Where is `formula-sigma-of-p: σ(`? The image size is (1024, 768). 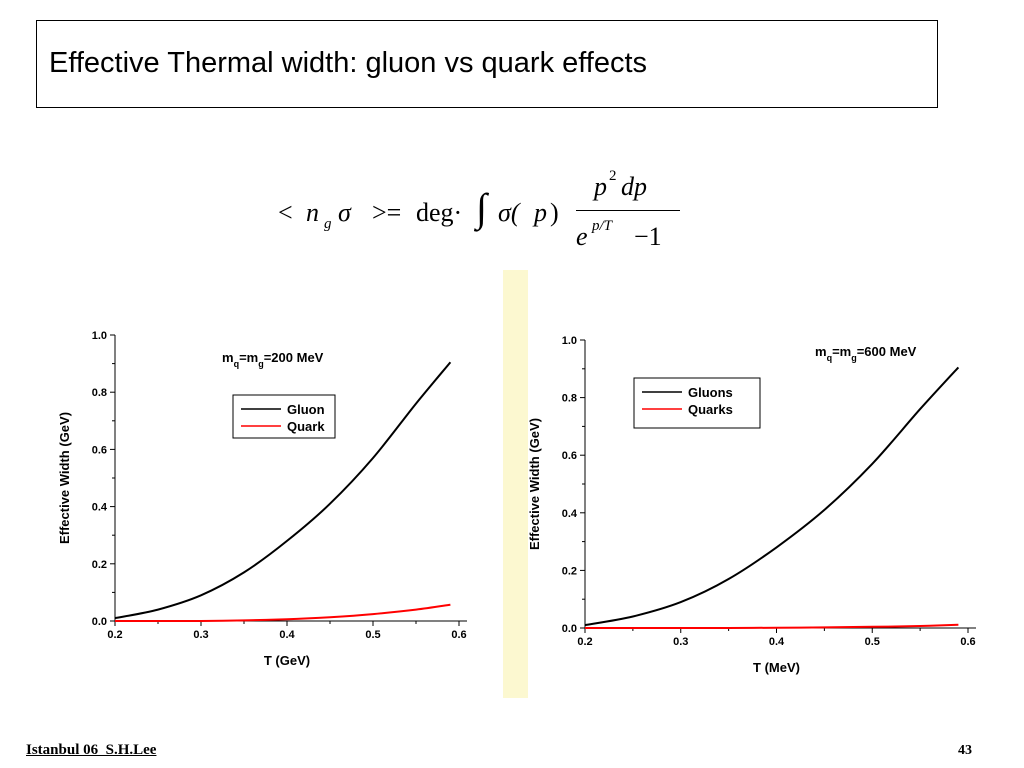
formula-sigma-of-p: σ( is located at coordinates (509, 212).